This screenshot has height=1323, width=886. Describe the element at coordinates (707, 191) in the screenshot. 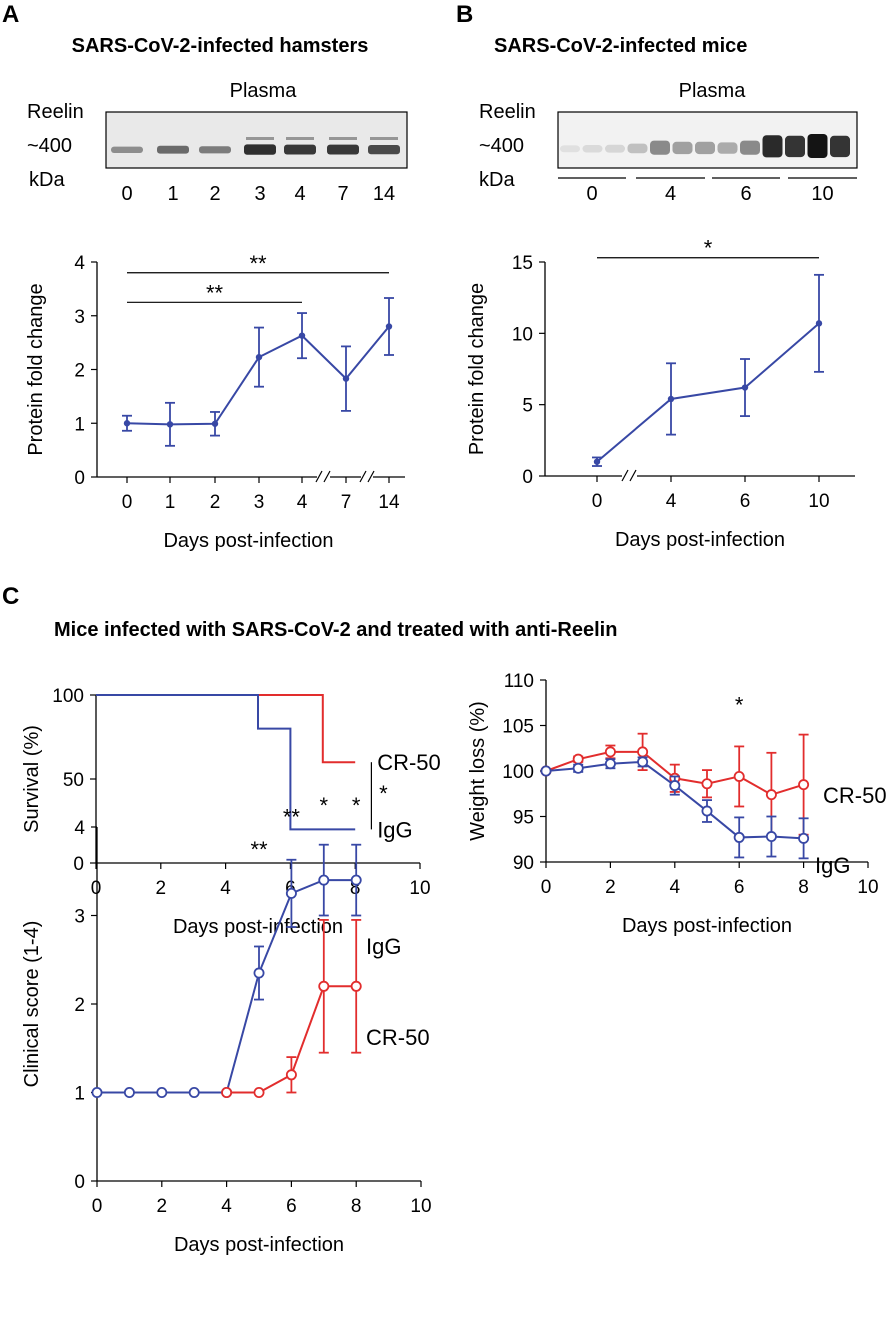

I see `panel-b-group-labels: 0 4 6 10` at that location.